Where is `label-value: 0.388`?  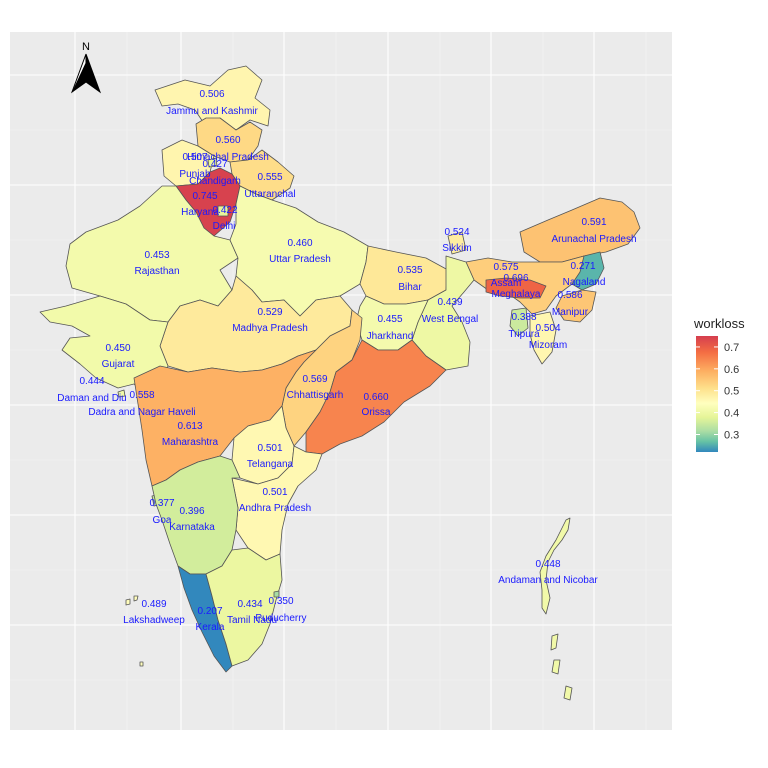
label-value: 0.388 is located at coordinates (523, 317).